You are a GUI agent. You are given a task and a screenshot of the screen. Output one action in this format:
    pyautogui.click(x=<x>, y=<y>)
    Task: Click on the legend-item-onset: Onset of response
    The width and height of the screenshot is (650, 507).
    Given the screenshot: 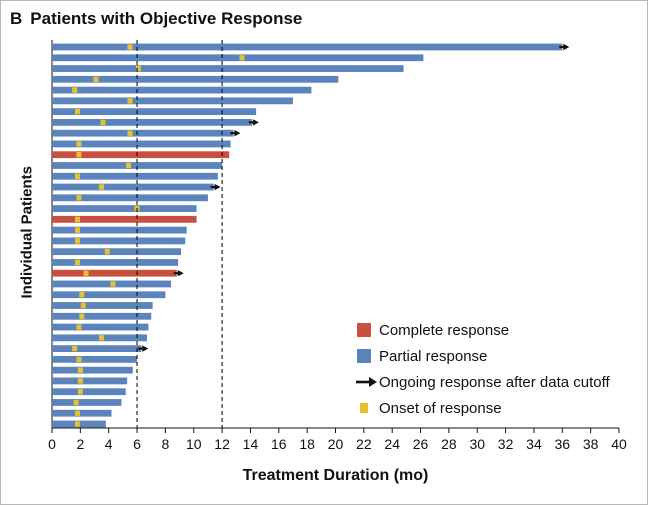 What is the action you would take?
    pyautogui.click(x=497, y=408)
    